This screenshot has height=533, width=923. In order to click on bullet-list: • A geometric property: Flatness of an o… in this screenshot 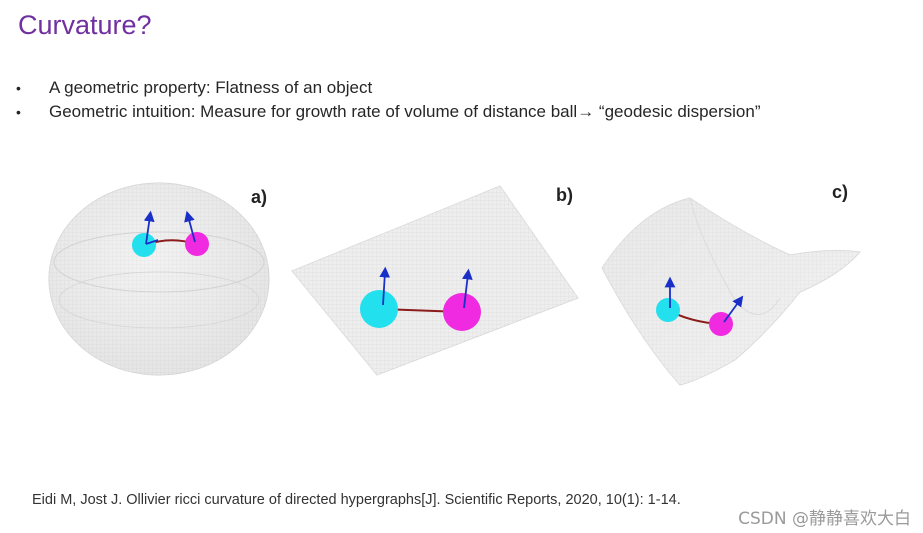, I will do `click(388, 100)`.